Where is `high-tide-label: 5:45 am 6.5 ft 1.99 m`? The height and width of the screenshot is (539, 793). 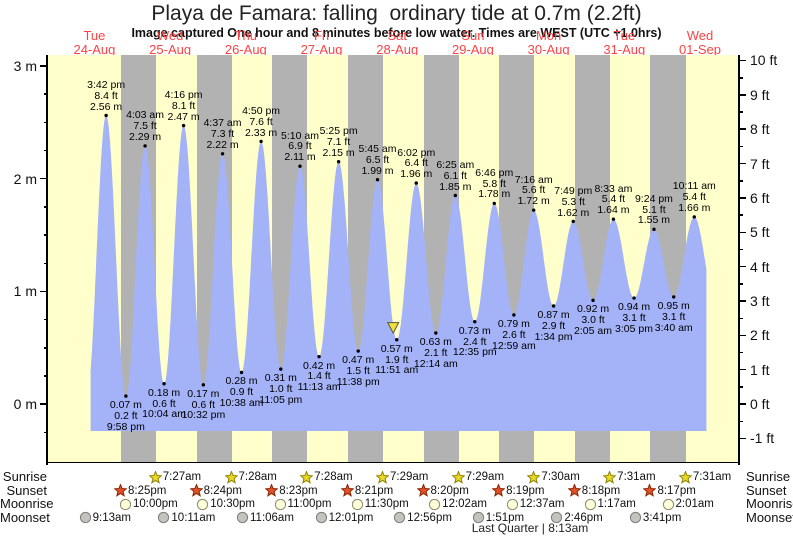
high-tide-label: 5:45 am 6.5 ft 1.99 m is located at coordinates (377, 160).